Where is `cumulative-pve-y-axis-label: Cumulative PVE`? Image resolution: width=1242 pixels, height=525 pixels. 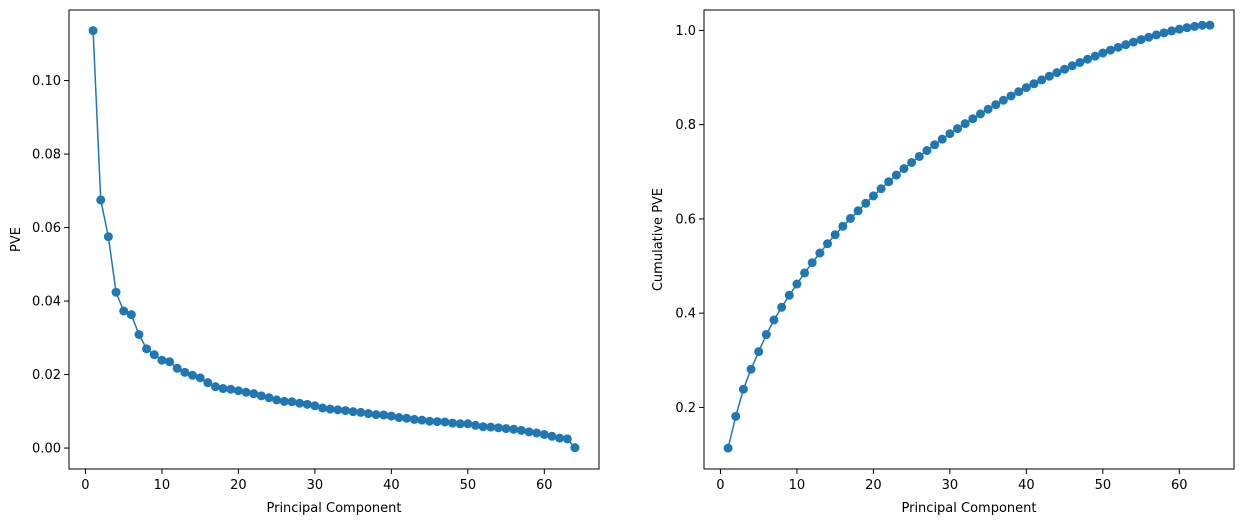
cumulative-pve-y-axis-label: Cumulative PVE is located at coordinates (658, 239).